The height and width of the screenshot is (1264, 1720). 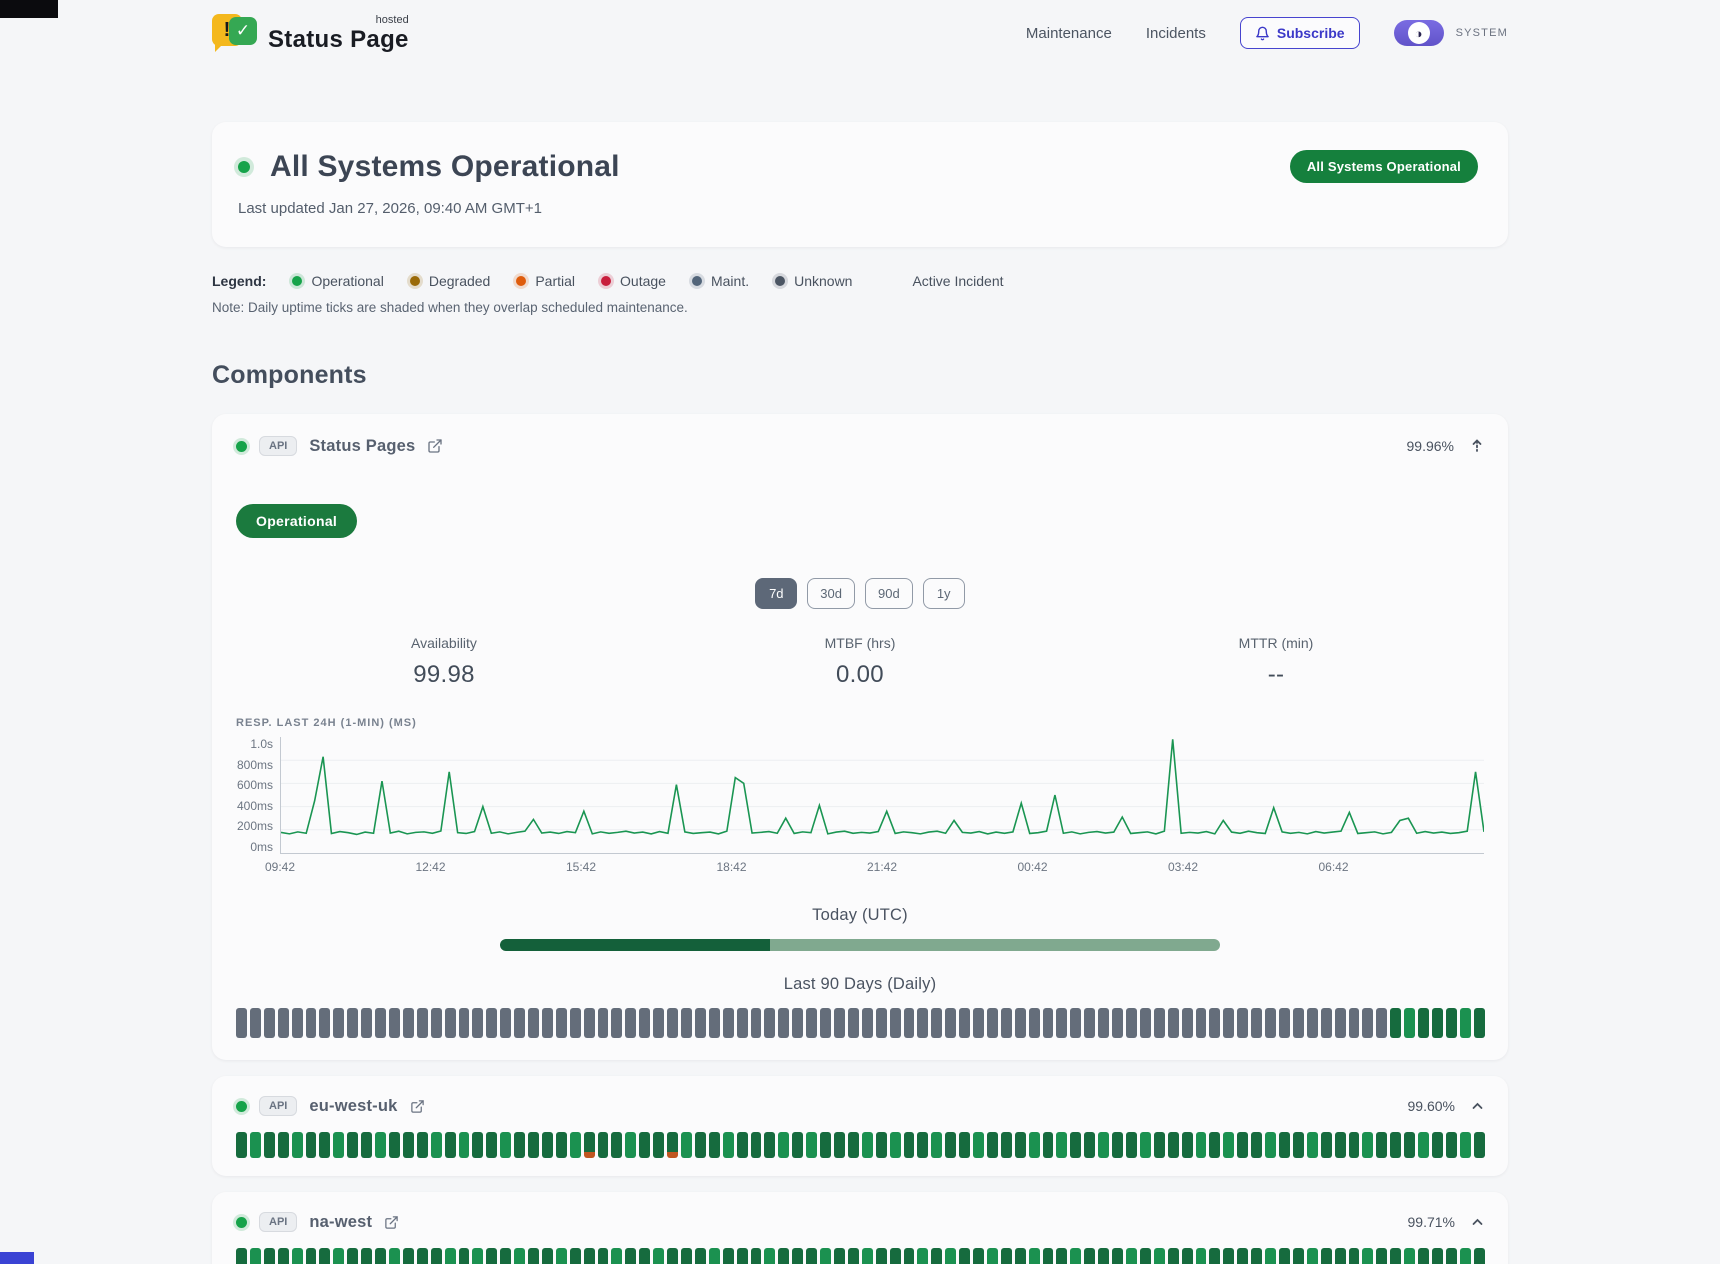 I want to click on nav-link-maintenance: Maintenance, so click(x=1068, y=33).